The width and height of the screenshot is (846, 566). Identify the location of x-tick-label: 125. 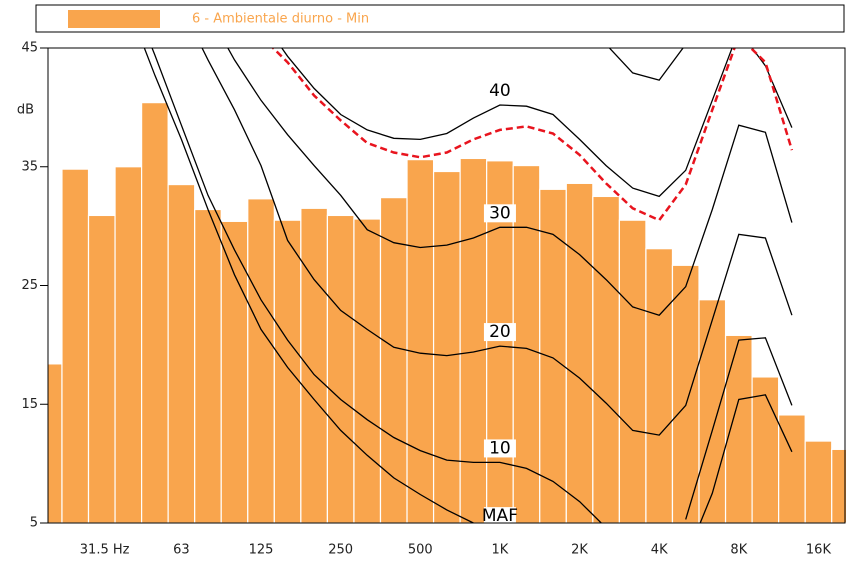
(261, 550).